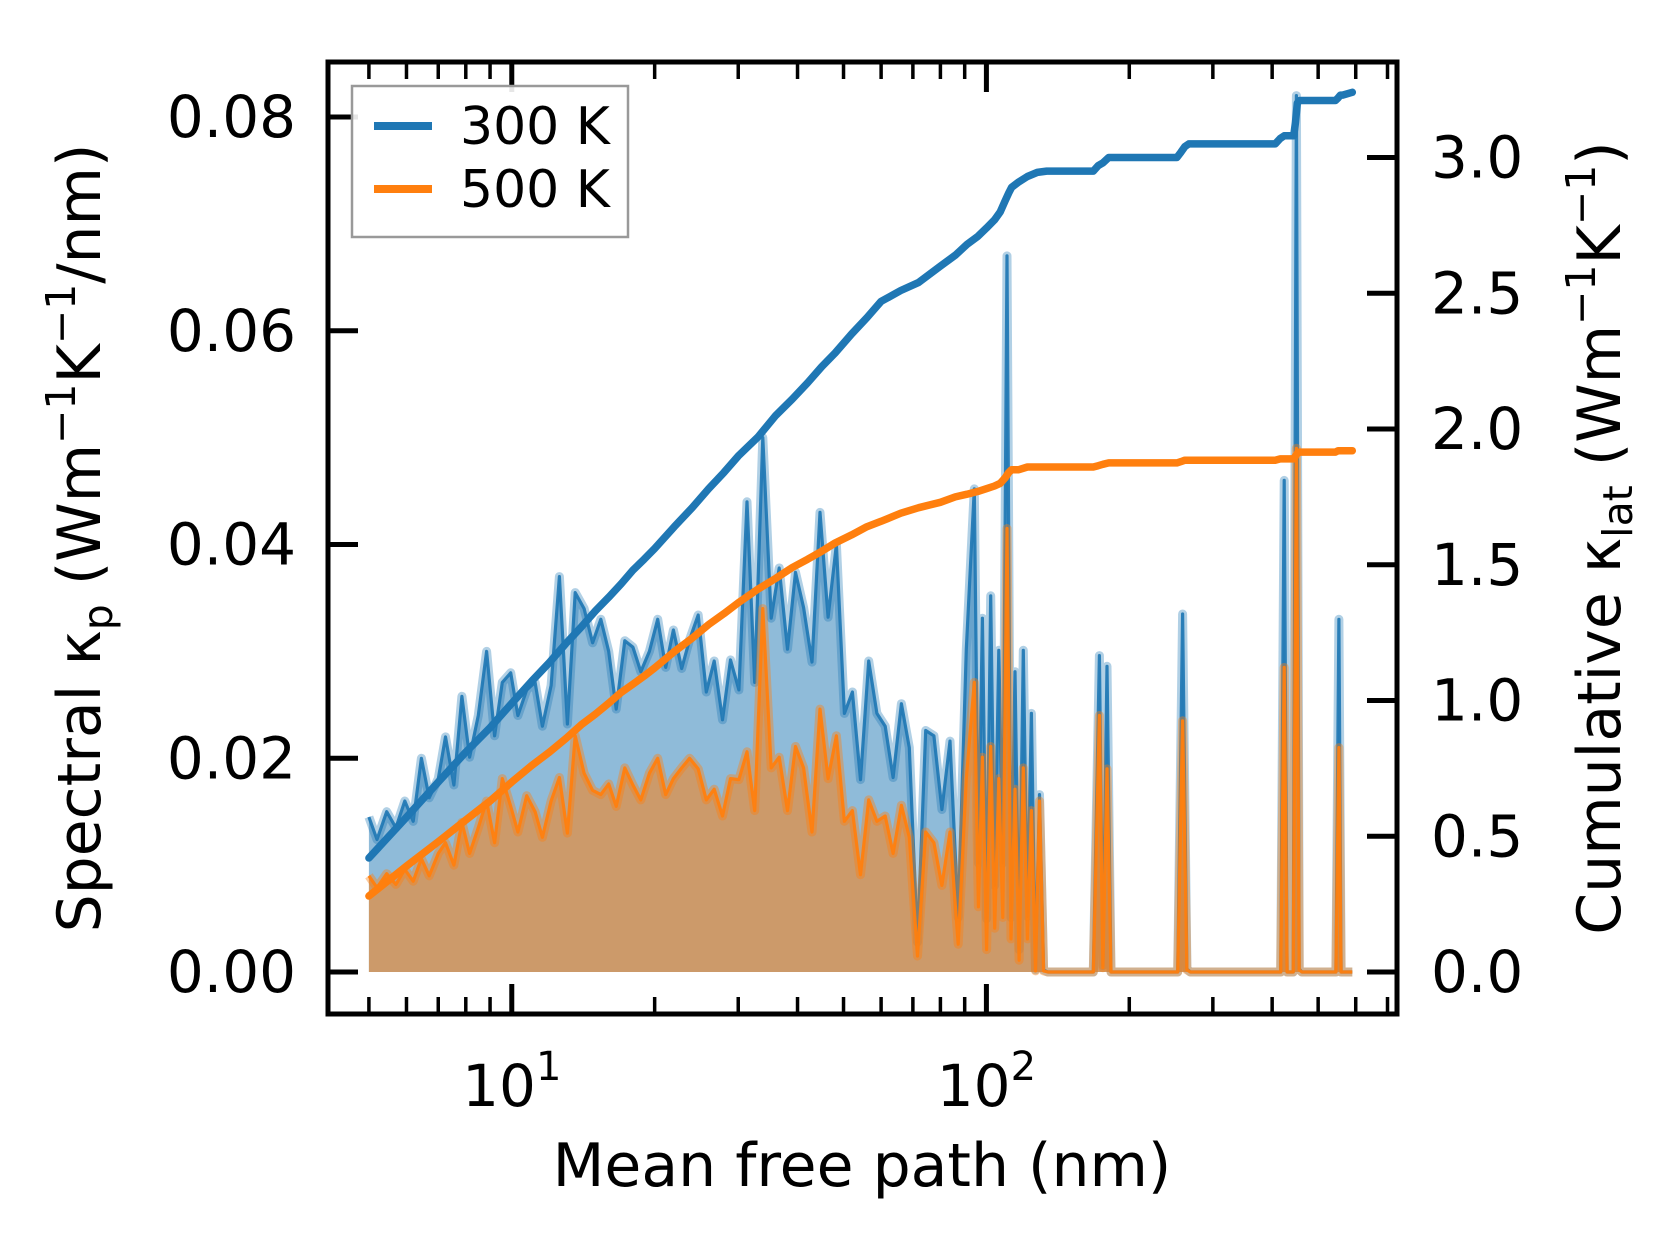  I want to click on x-tick-label: 10¹, so click(511, 1082).